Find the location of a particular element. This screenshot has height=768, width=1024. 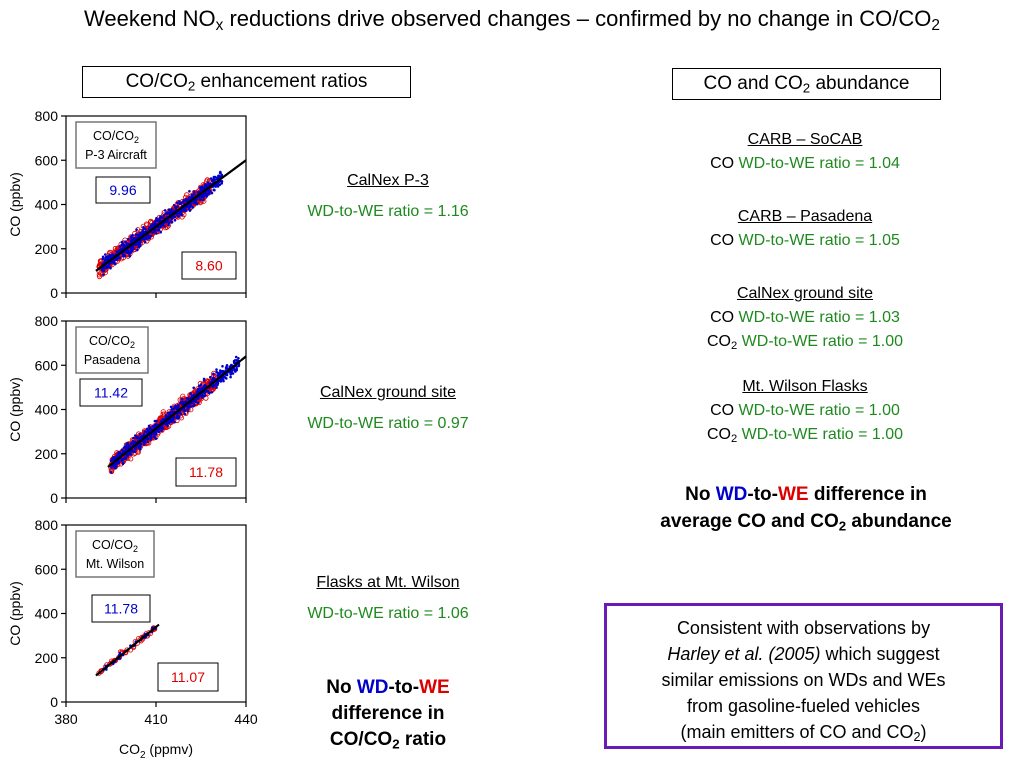

abundance-socab: CARB – SoCAB CO WD-to-WE ratio = 1.04 is located at coordinates (805, 152).